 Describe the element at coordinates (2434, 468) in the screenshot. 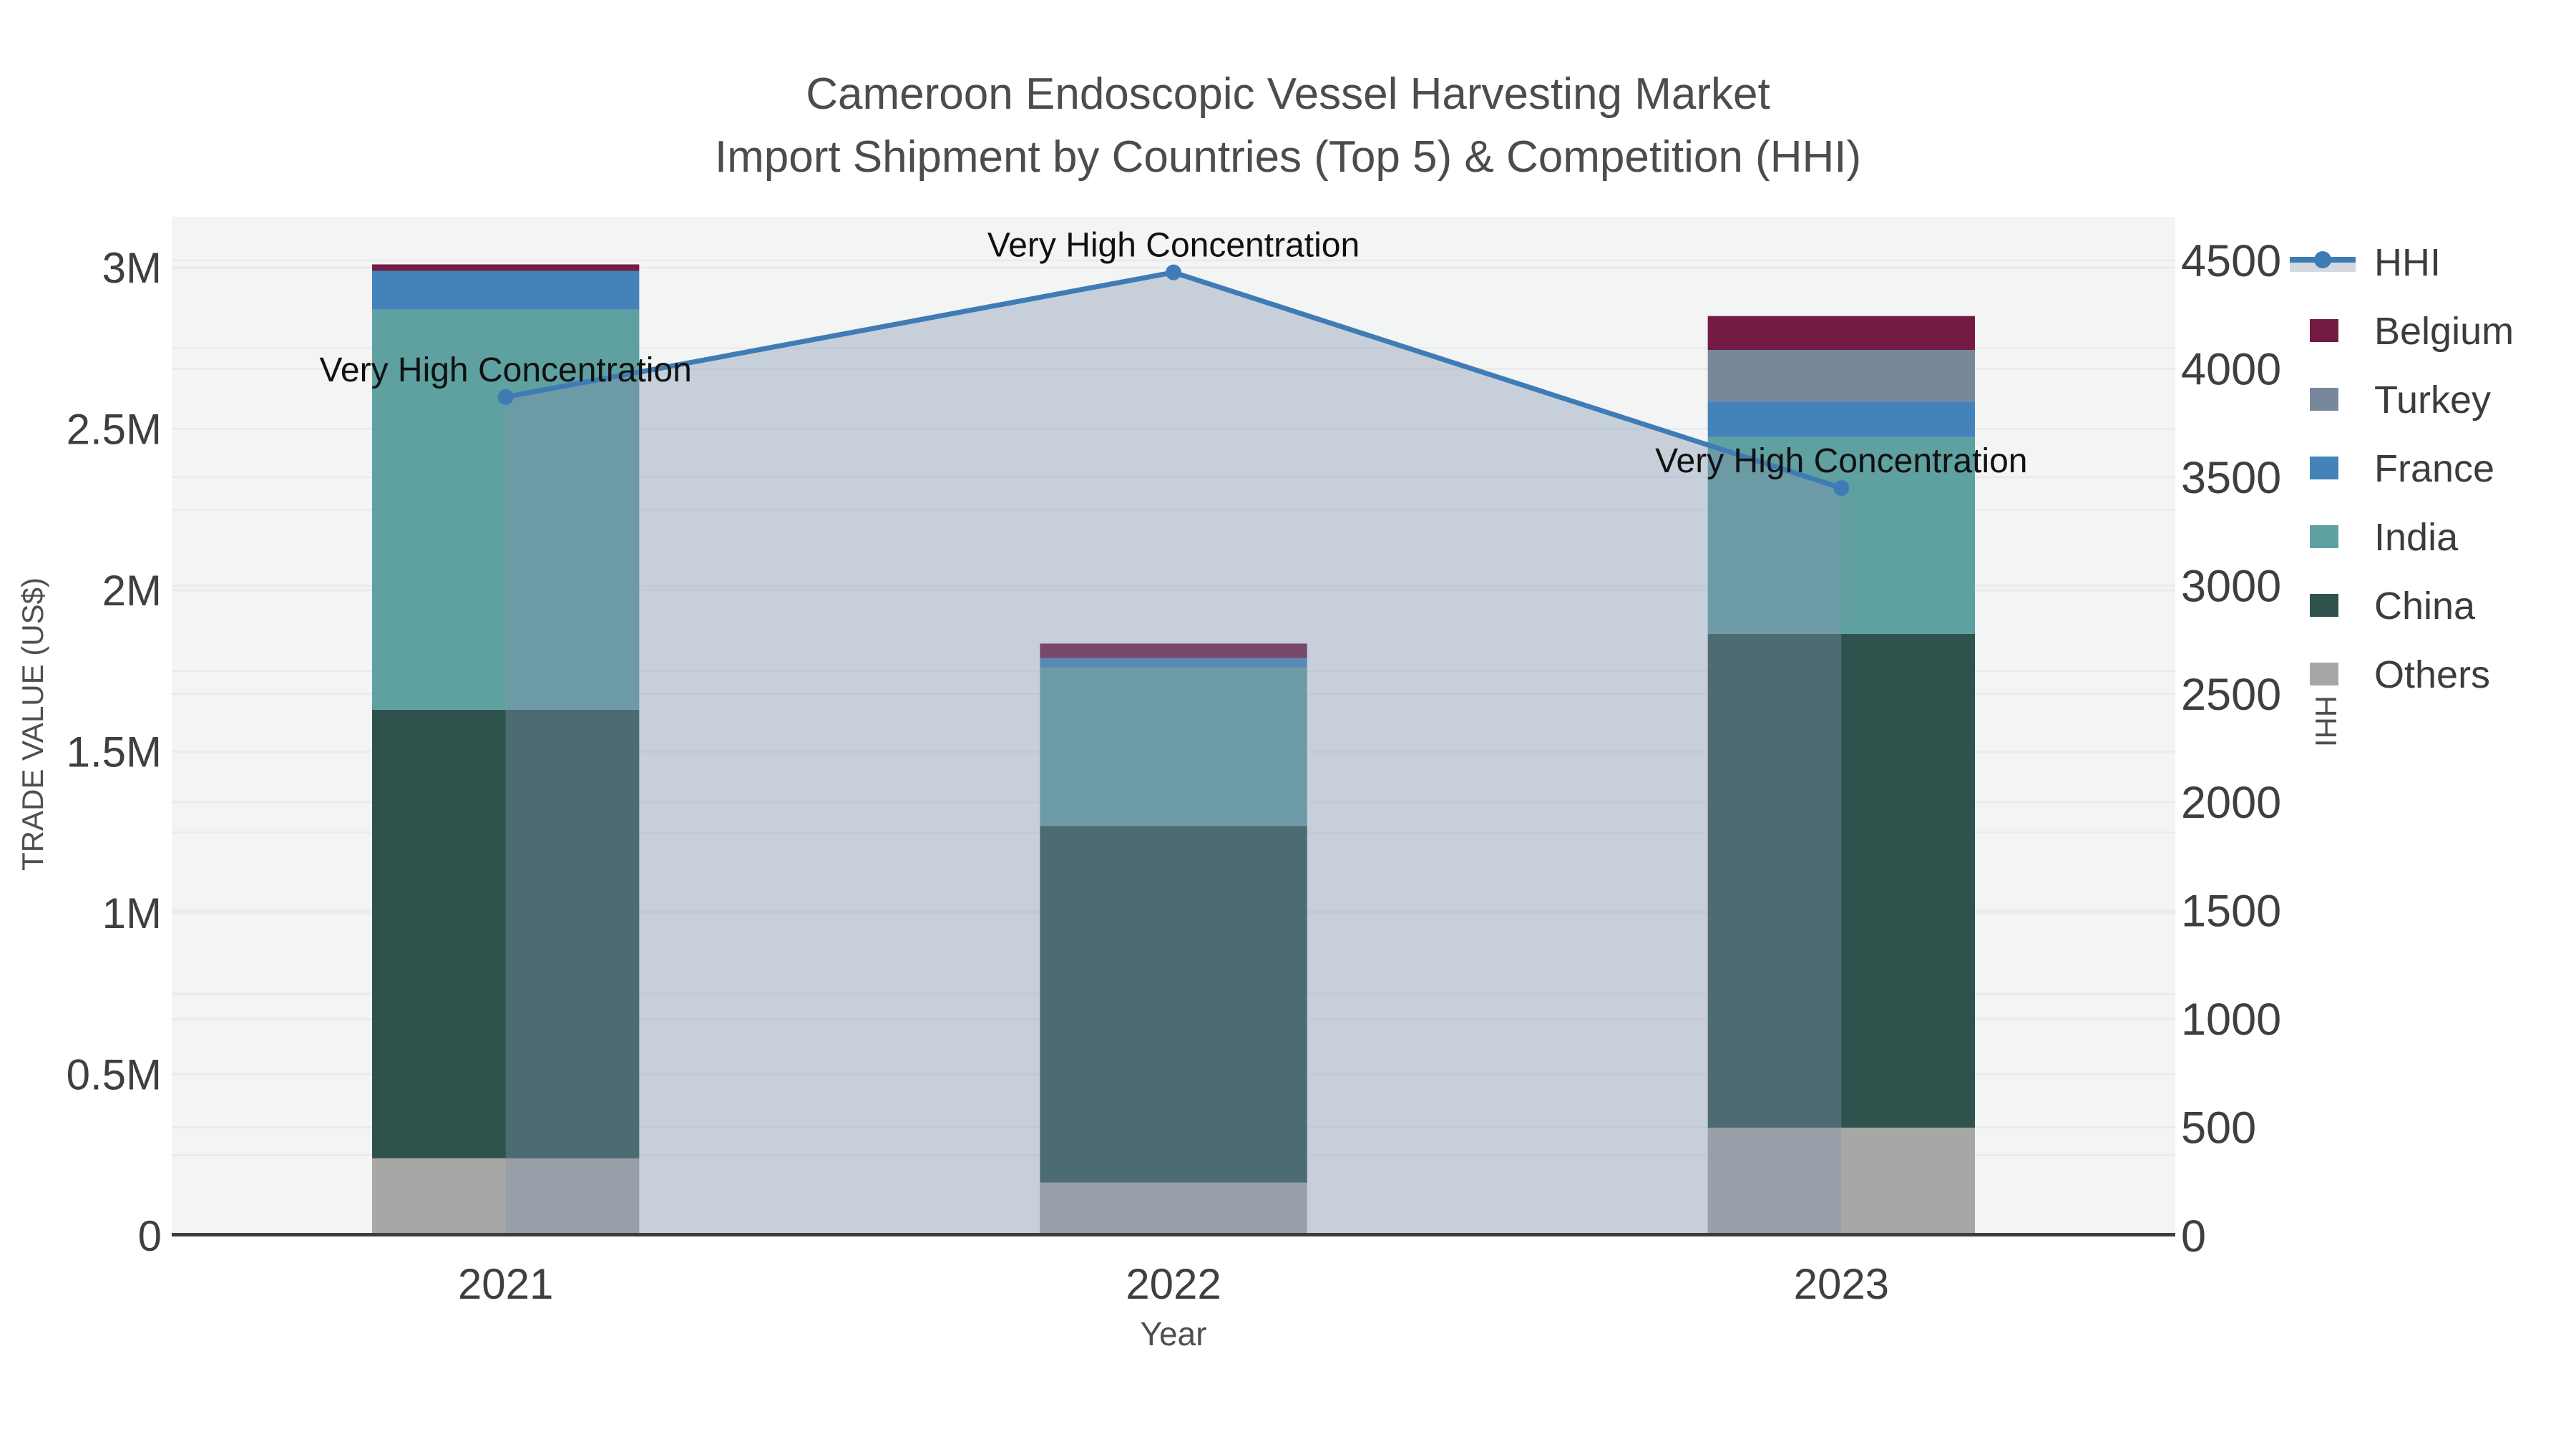

I see `legend-label: France` at that location.